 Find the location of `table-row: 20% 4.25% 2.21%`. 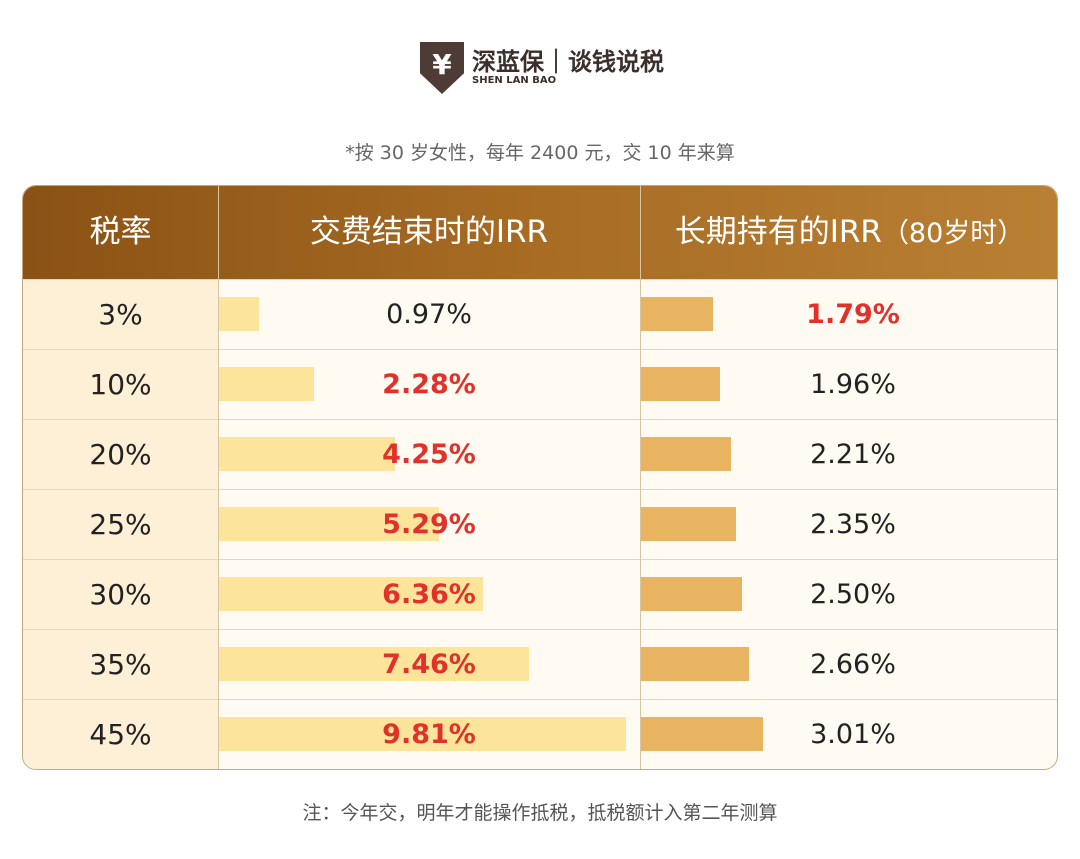

table-row: 20% 4.25% 2.21% is located at coordinates (540, 454).